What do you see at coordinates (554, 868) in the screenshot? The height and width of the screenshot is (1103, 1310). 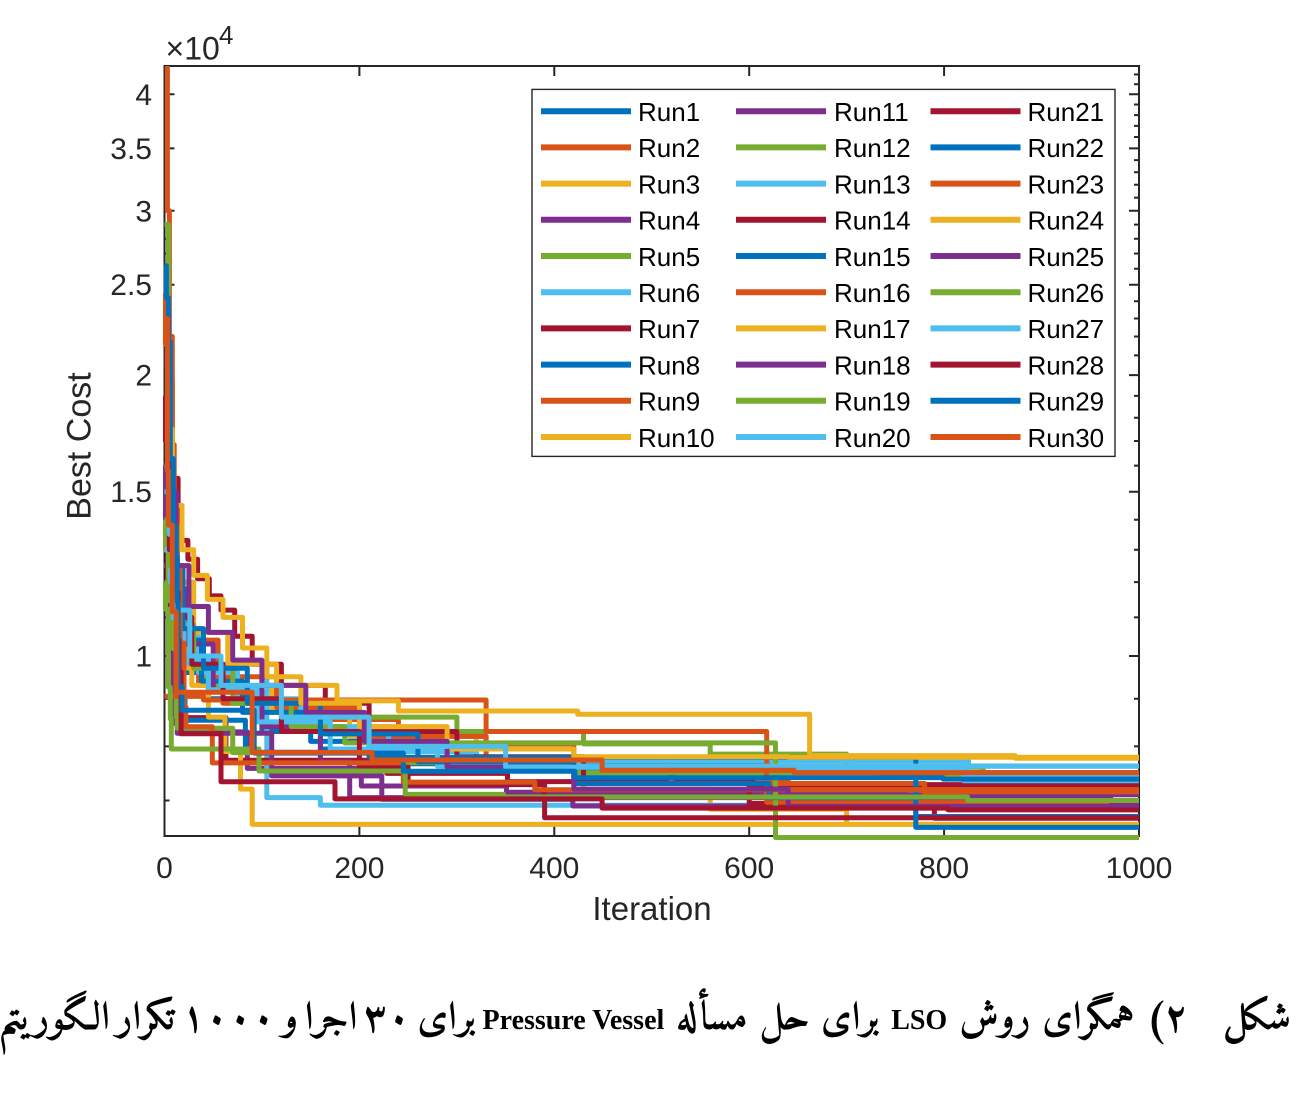 I see `svg-text: 400` at bounding box center [554, 868].